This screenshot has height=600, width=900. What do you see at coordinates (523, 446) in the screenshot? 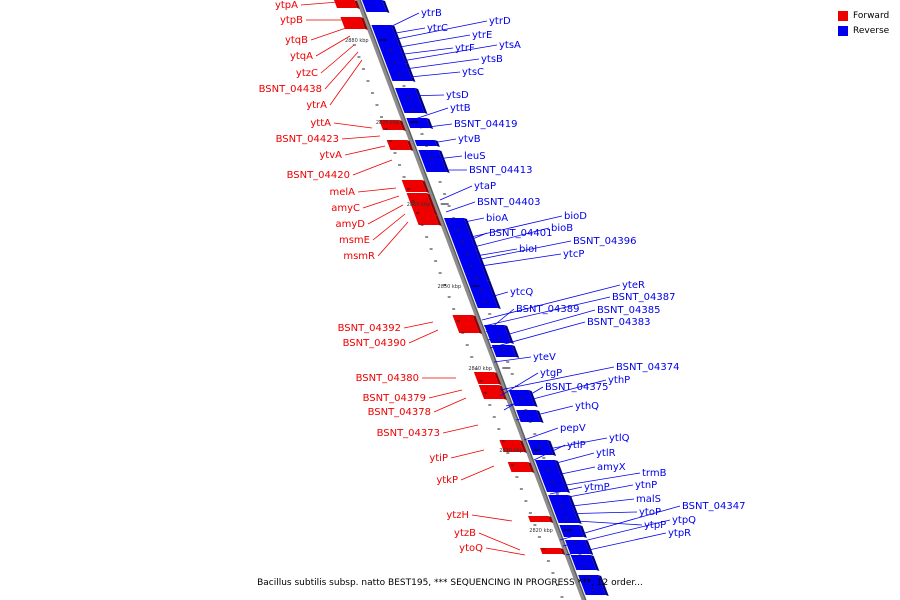
I see `forward-feature-11-edge` at bounding box center [523, 446].